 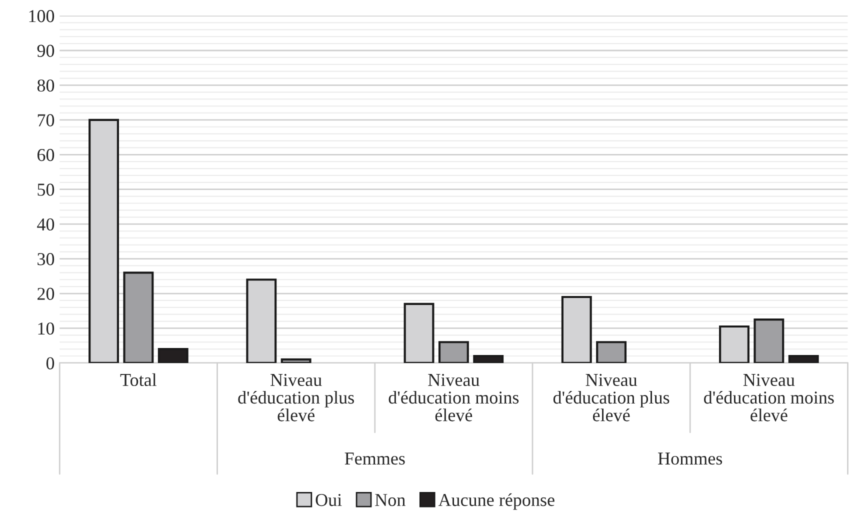 What do you see at coordinates (390, 500) in the screenshot?
I see `legend-label: Non` at bounding box center [390, 500].